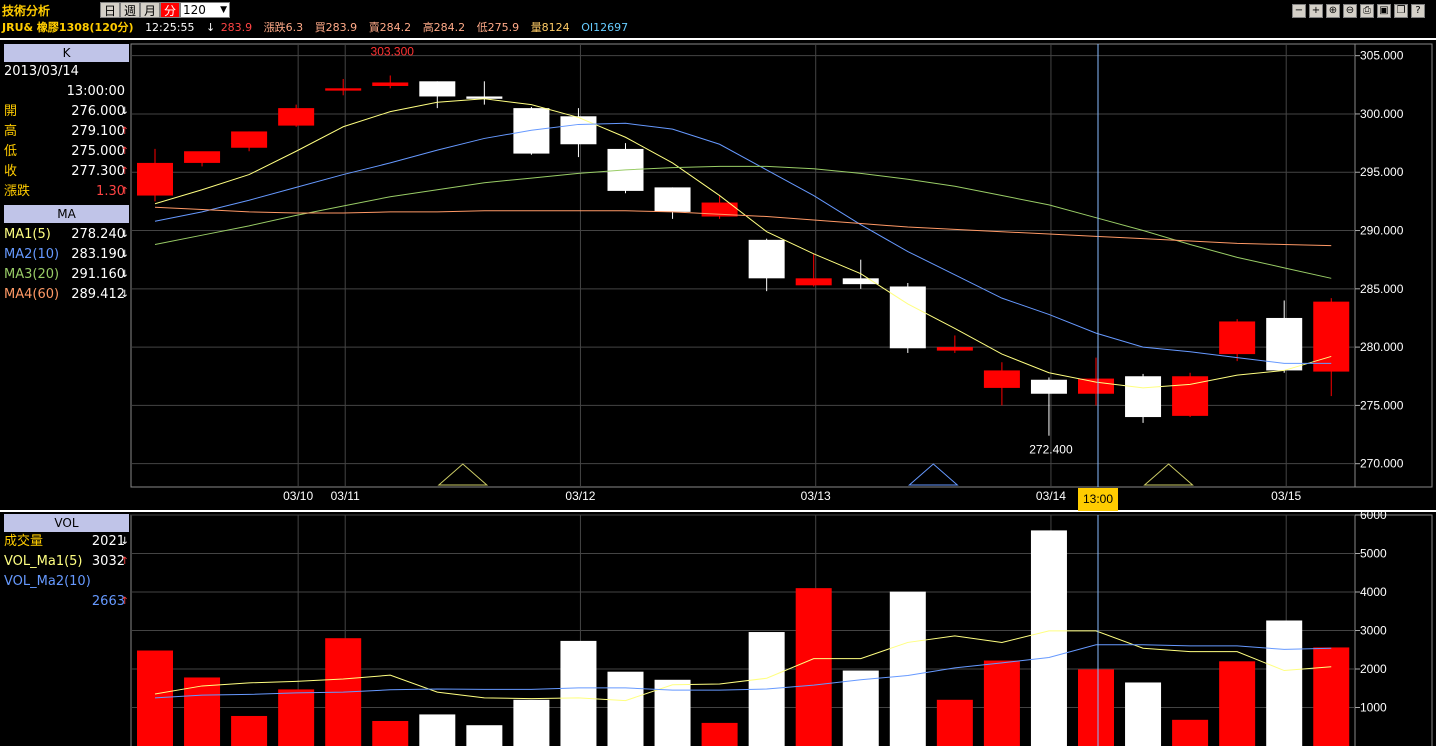  What do you see at coordinates (1382, 172) in the screenshot?
I see `price-tick-label: 295.000` at bounding box center [1382, 172].